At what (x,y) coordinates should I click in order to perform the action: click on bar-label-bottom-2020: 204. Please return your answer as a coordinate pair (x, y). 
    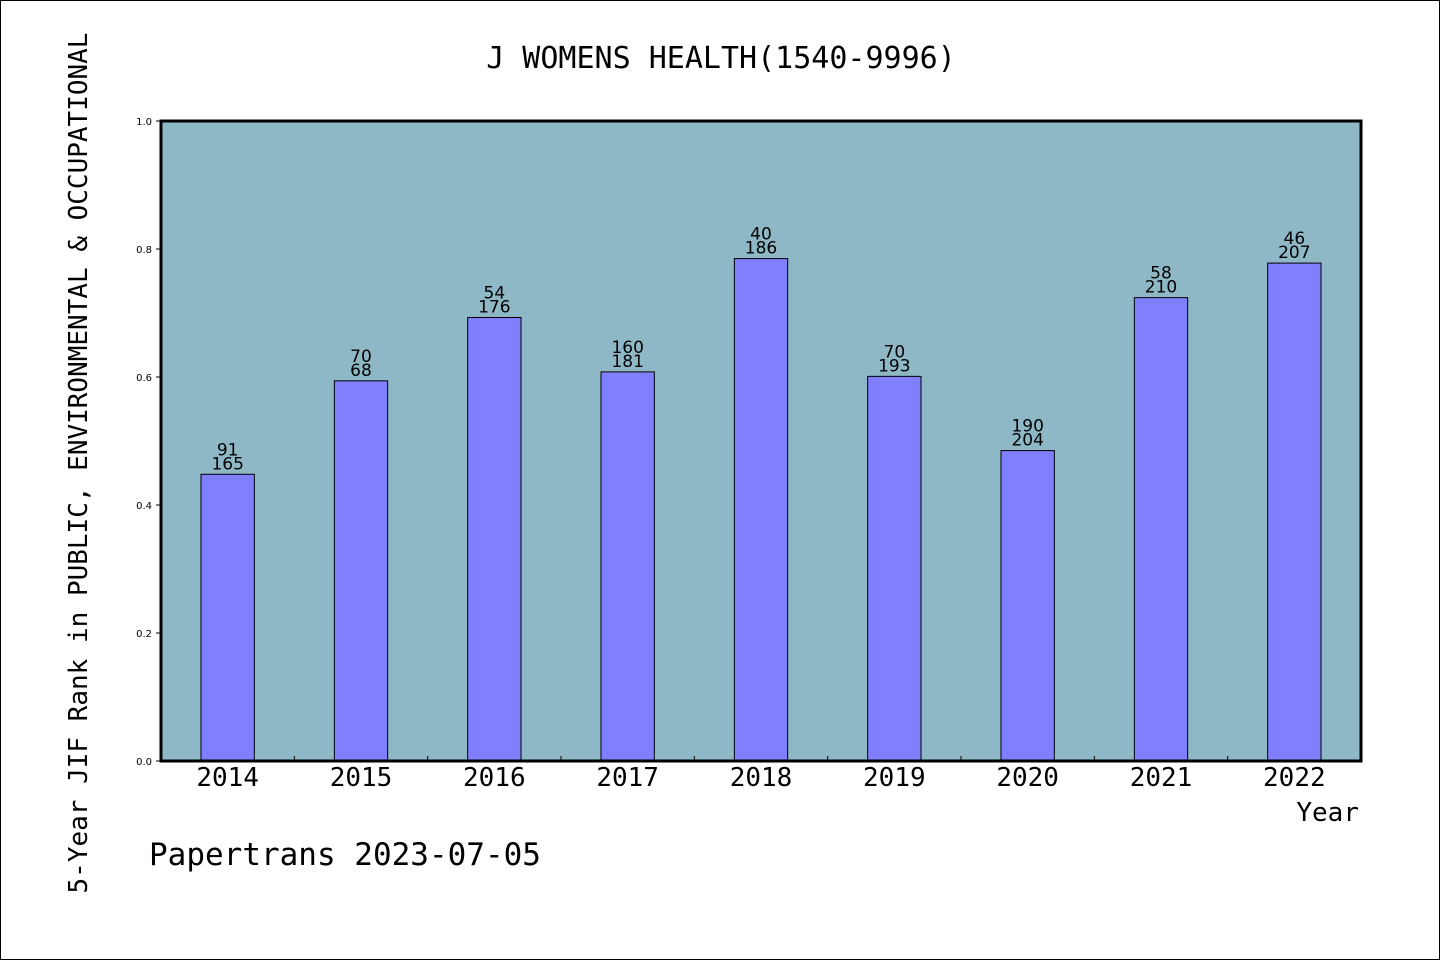
    Looking at the image, I should click on (1027, 441).